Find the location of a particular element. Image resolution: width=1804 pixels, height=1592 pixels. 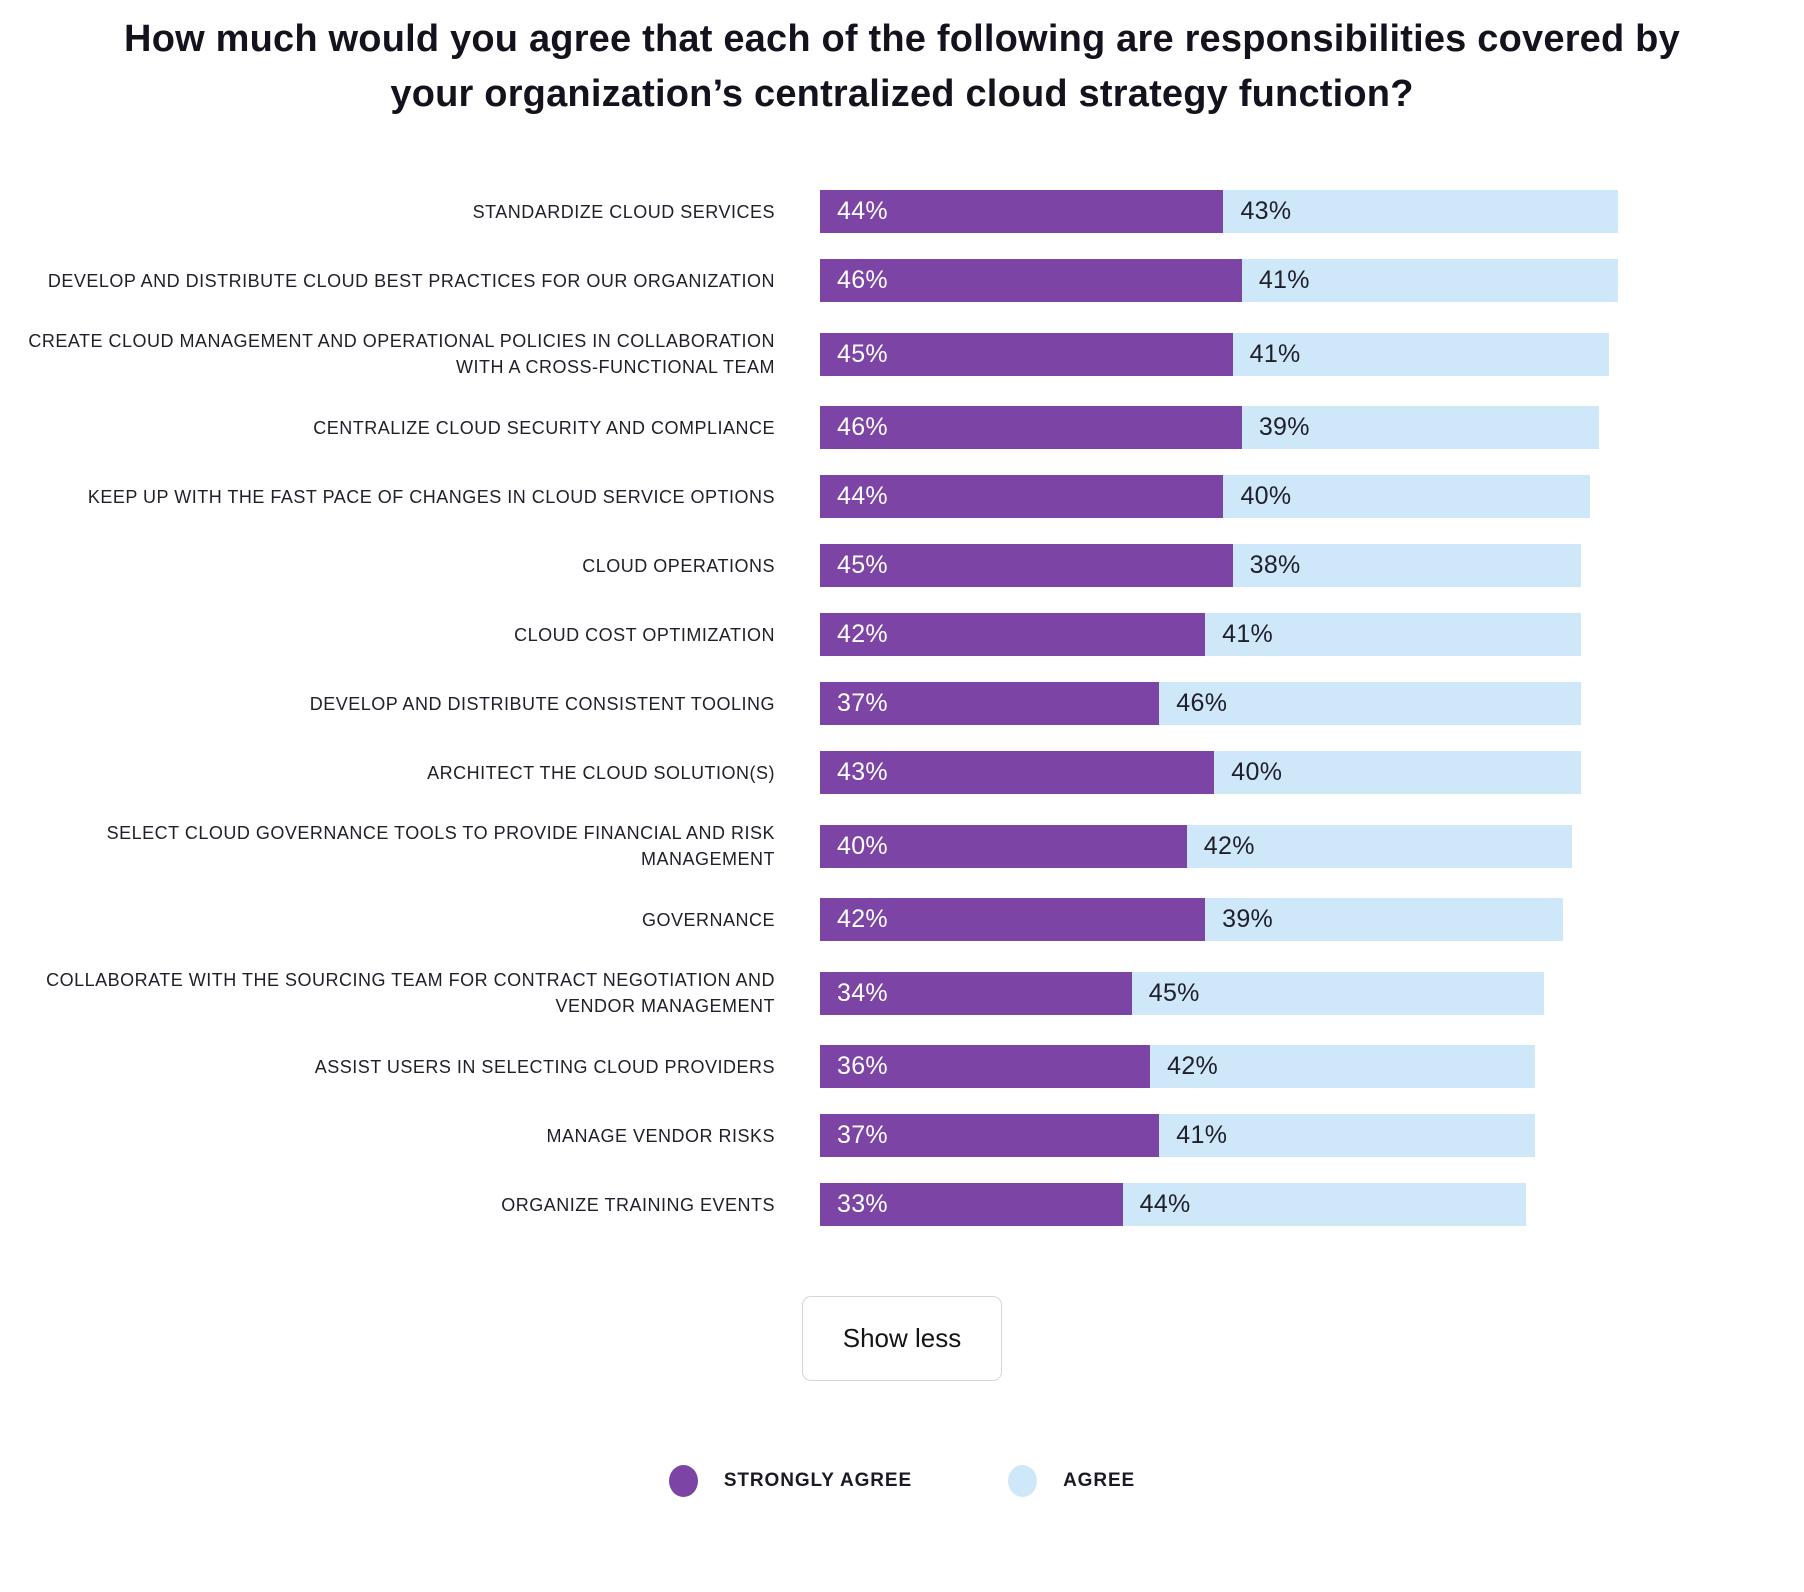

chart-row: STANDARDIZE CLOUD SERVICES 44% 43% is located at coordinates (902, 211).